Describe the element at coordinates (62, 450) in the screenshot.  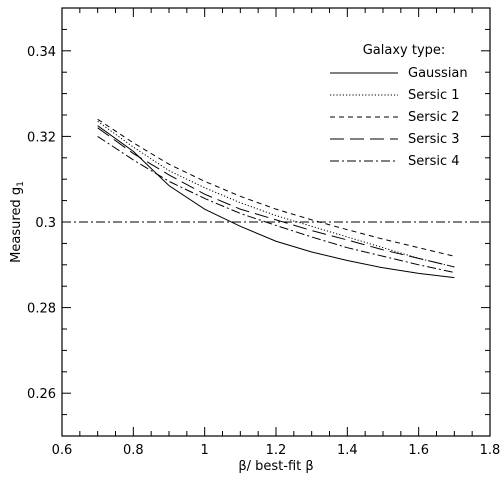
I see `x-tick-label: 0.6` at that location.